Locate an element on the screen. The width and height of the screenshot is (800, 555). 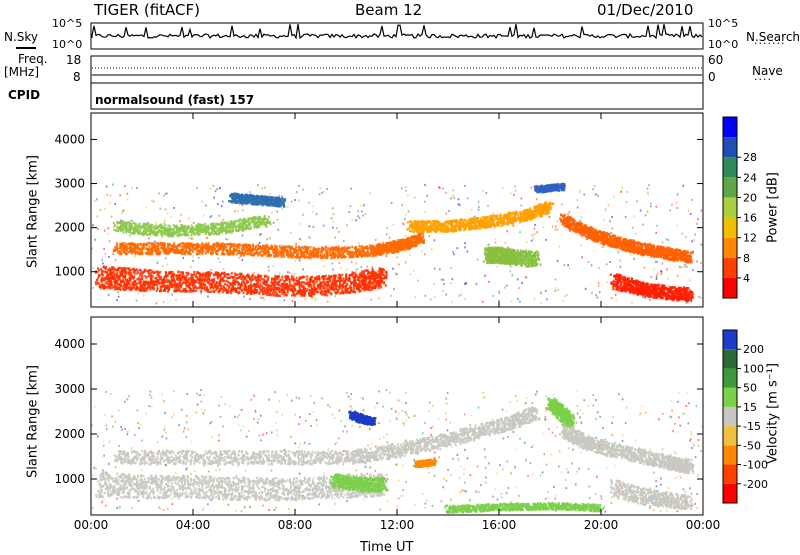
power-colorbar-label: Power [dB] is located at coordinates (773, 208).